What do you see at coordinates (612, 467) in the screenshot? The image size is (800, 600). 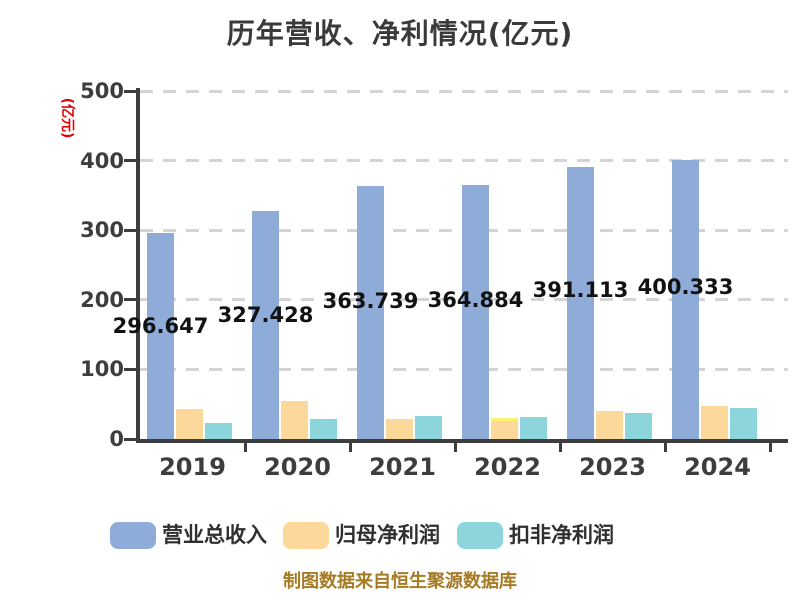 I see `x-axis-label-2023: 2023` at bounding box center [612, 467].